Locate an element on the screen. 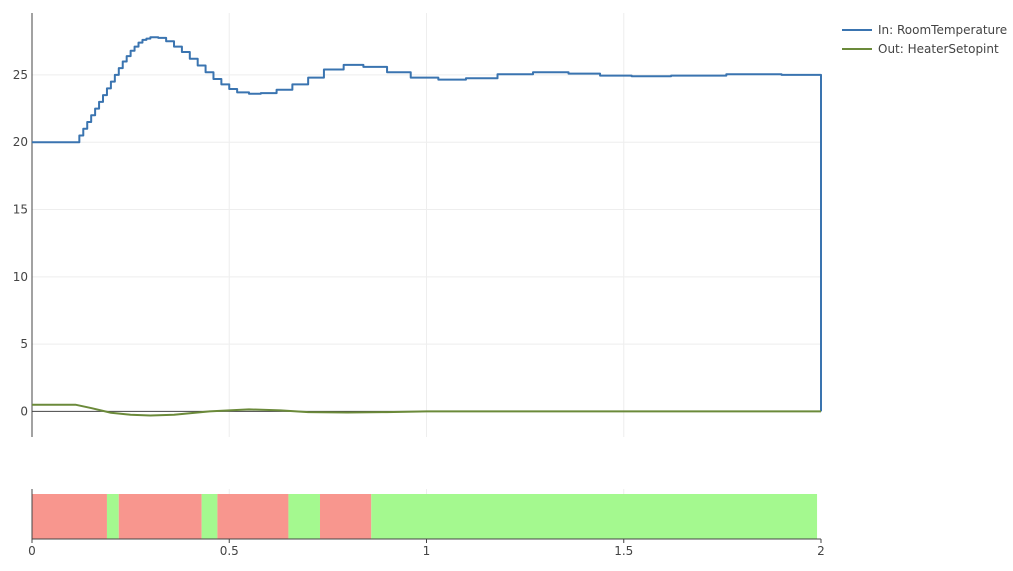 The height and width of the screenshot is (571, 1013). series-heater-setpoint is located at coordinates (426, 410).